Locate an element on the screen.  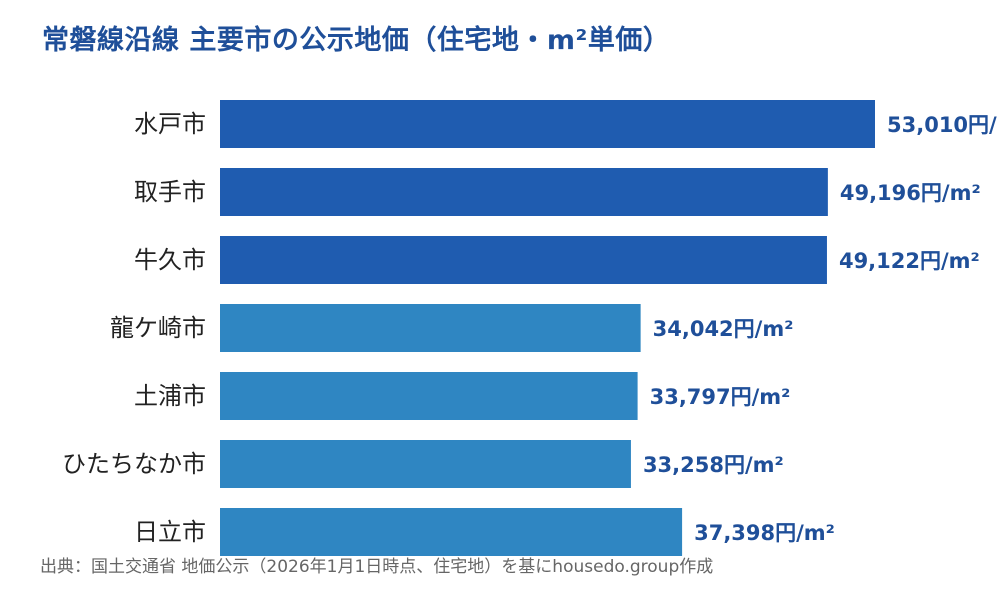
value-label-1: 49,196円/m² is located at coordinates (910, 193).